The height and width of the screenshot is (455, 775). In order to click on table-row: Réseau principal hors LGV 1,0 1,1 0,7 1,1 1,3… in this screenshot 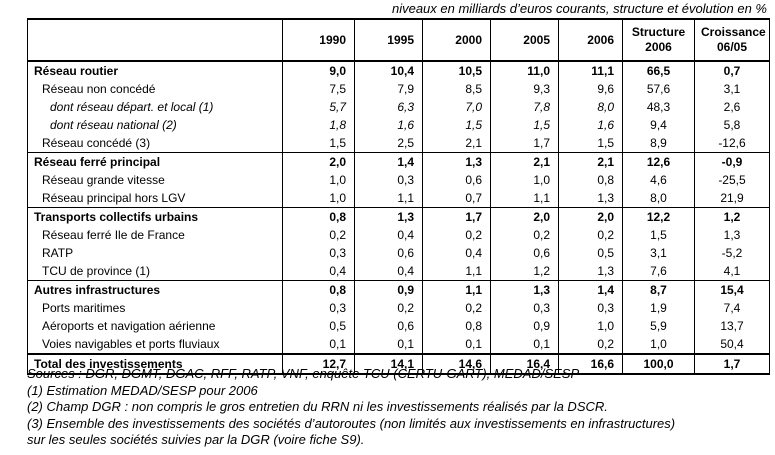, I will do `click(398, 198)`.